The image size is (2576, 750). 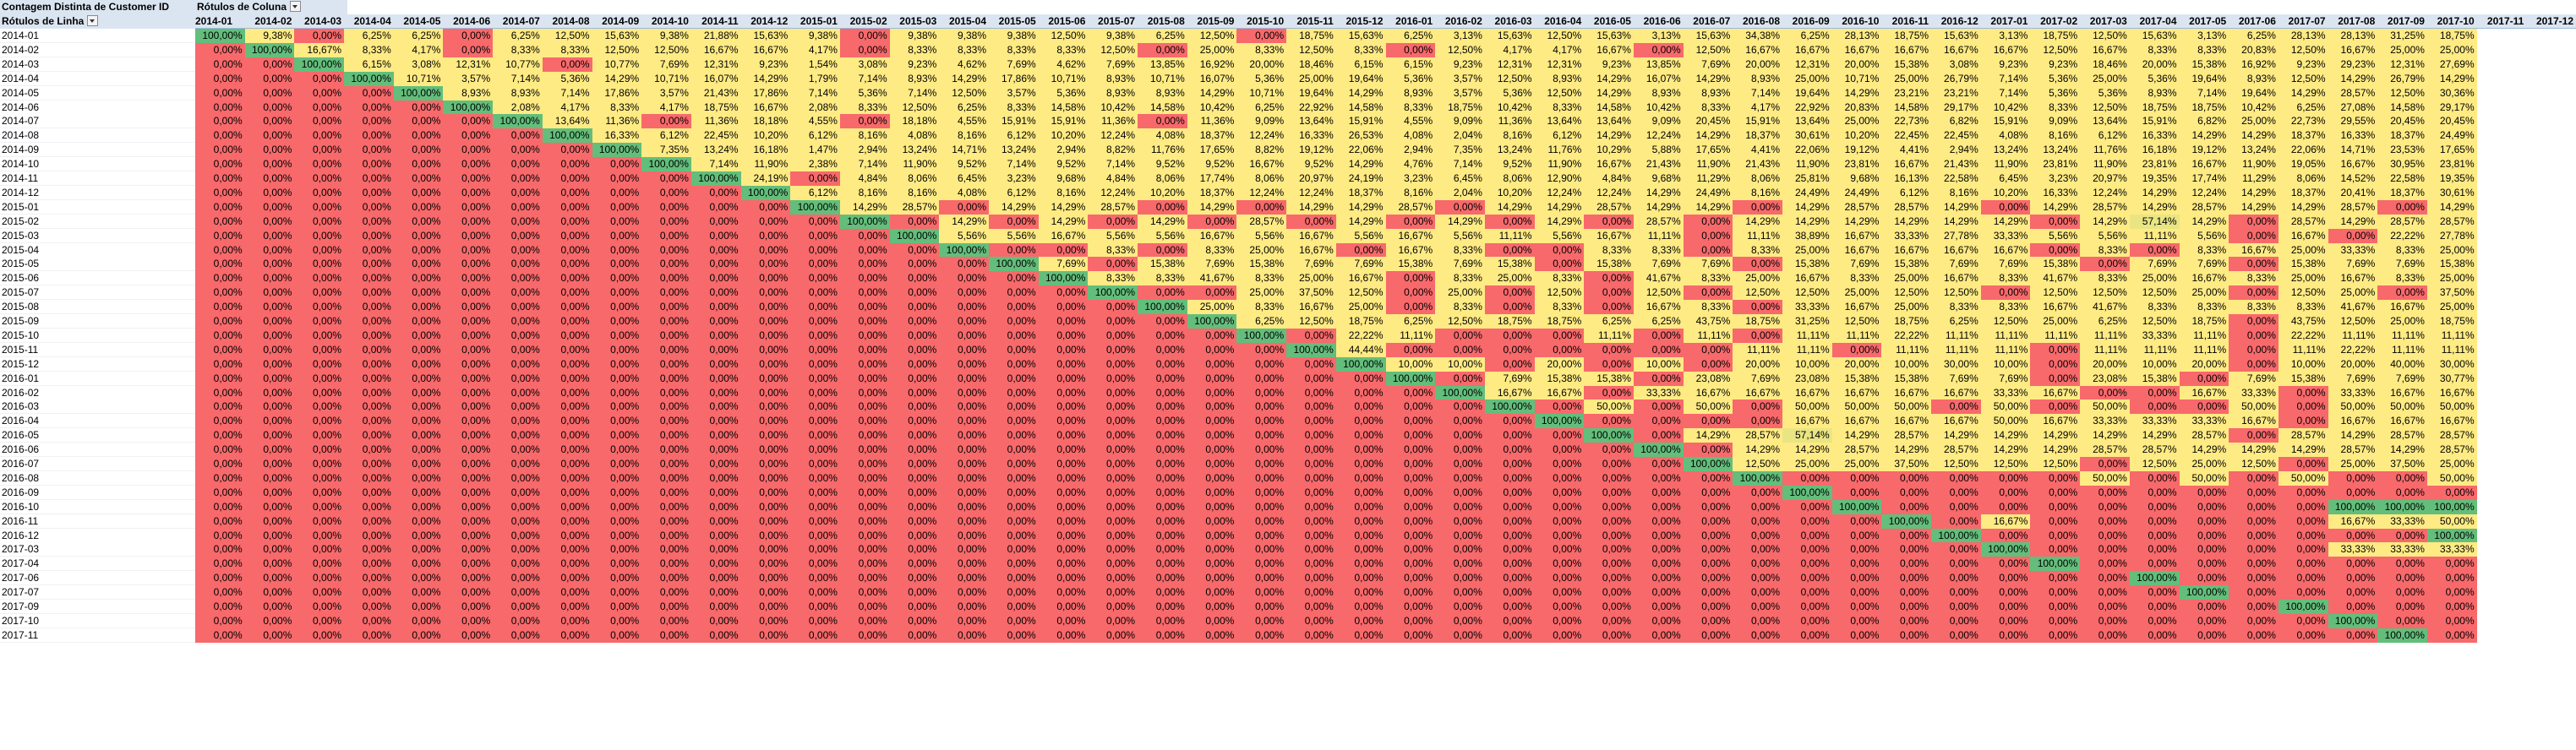 What do you see at coordinates (2402, 78) in the screenshot?
I see `data-cell: 26,79%` at bounding box center [2402, 78].